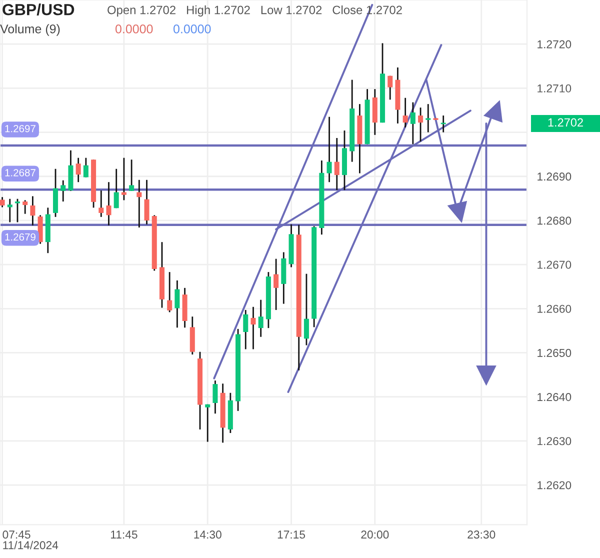 The height and width of the screenshot is (558, 600). What do you see at coordinates (555, 176) in the screenshot?
I see `y-tick-label: 1.2690` at bounding box center [555, 176].